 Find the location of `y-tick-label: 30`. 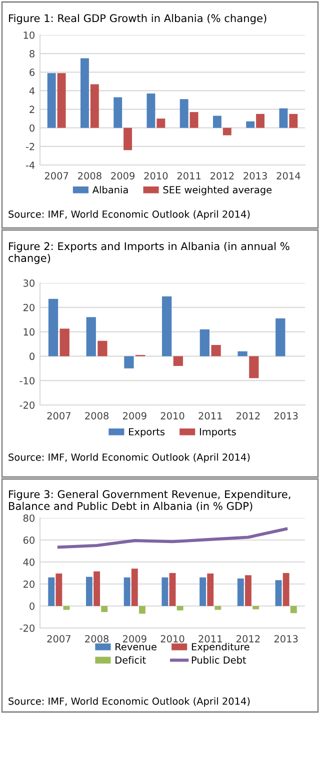

y-tick-label: 30 is located at coordinates (29, 283).